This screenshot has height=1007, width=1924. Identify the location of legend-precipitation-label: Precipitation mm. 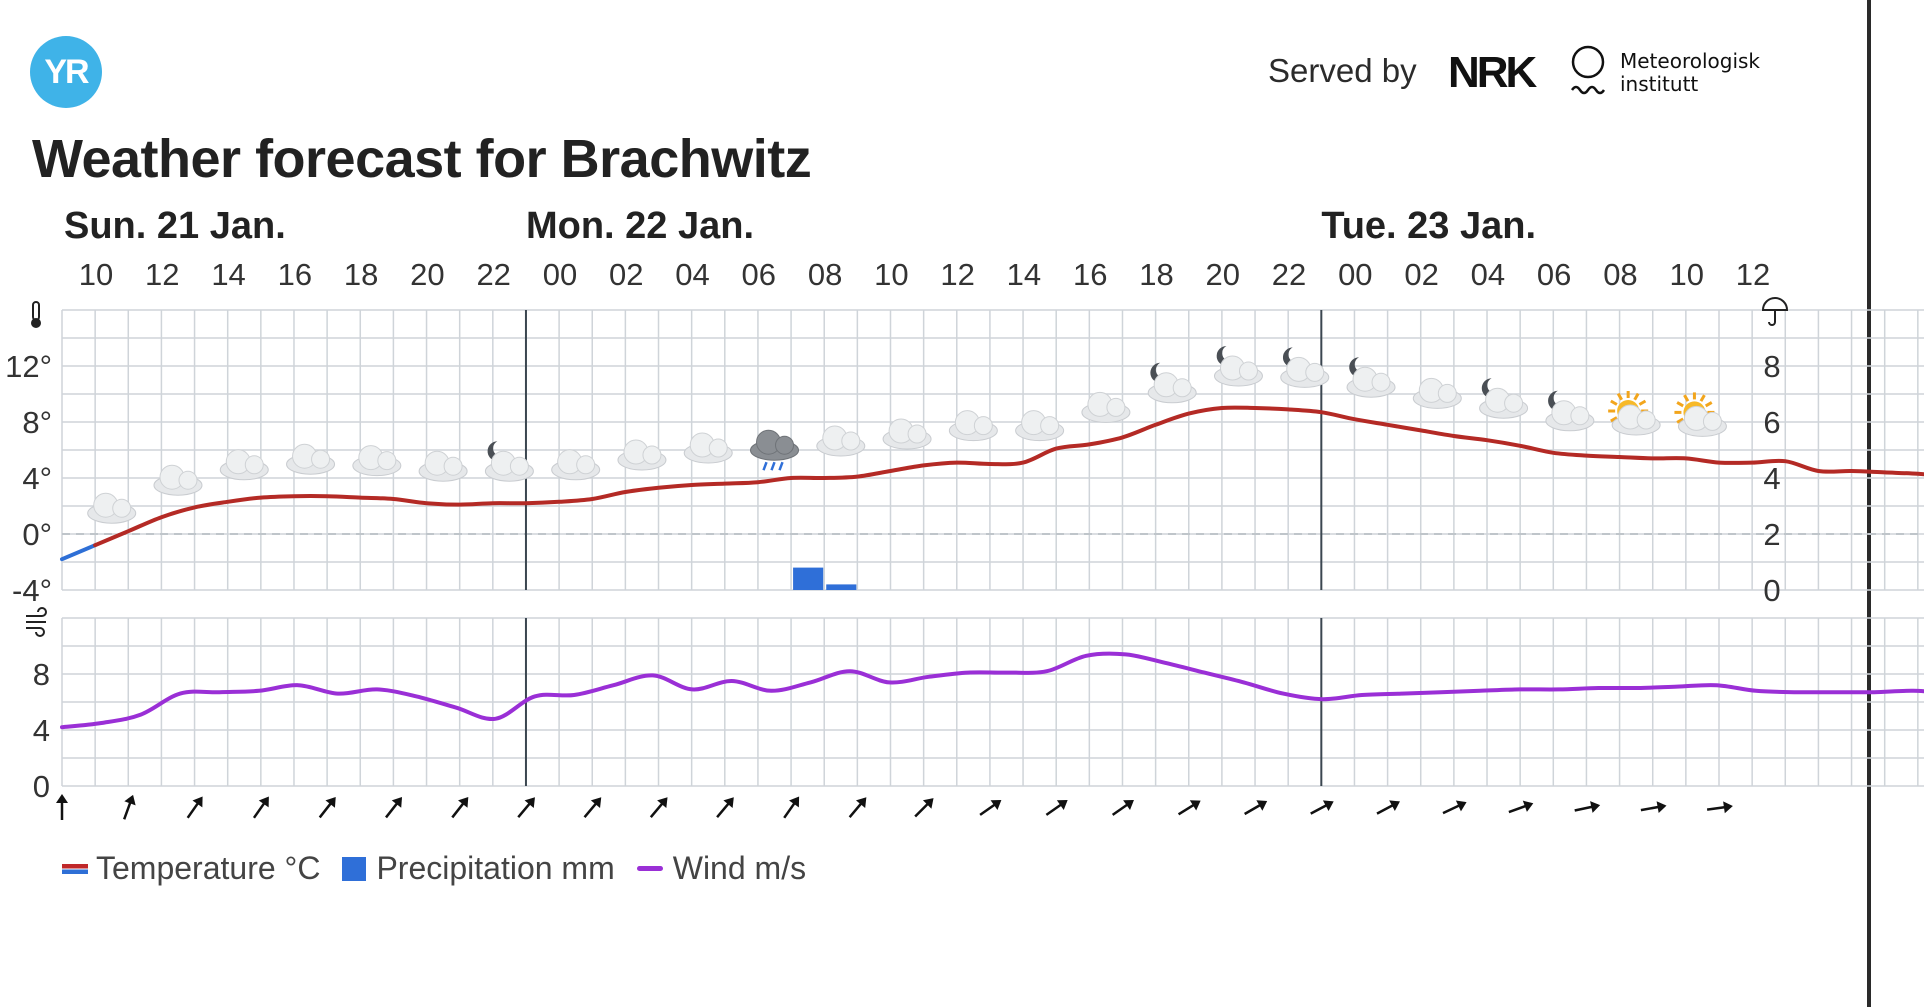
(495, 868).